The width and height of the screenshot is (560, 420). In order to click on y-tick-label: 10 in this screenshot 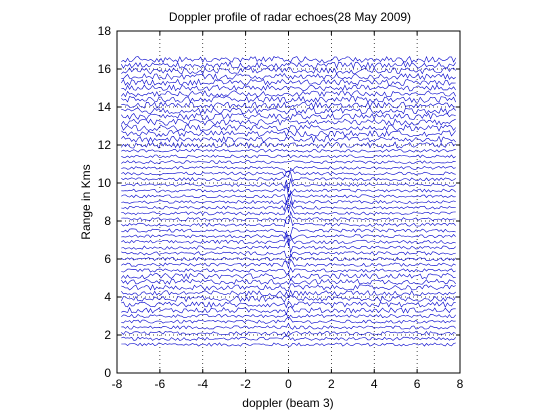, I will do `click(105, 183)`.